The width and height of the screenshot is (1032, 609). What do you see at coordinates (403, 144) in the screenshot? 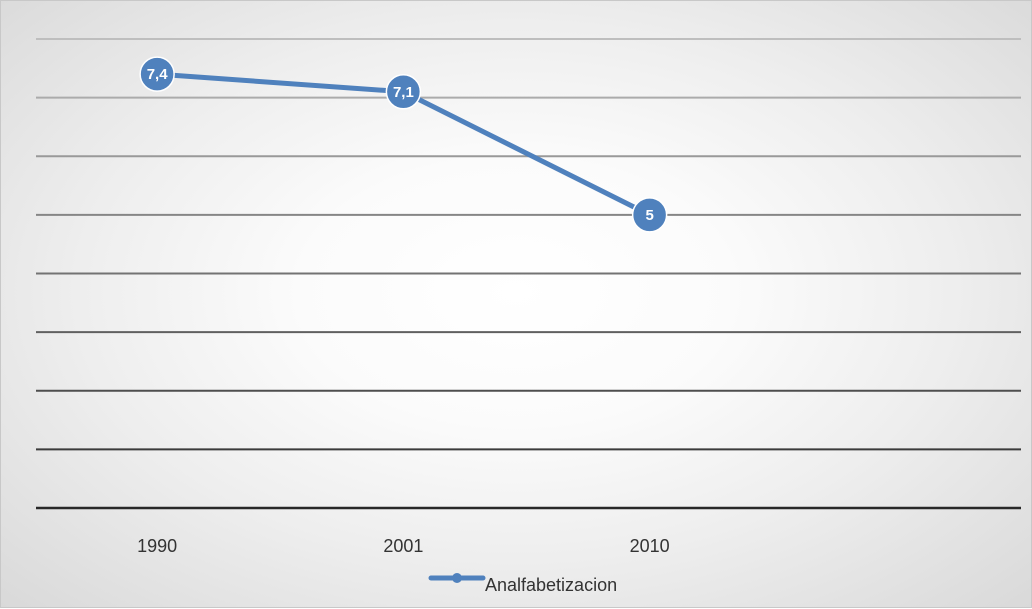
I see `series-layer: 7,4 7,1 5` at bounding box center [403, 144].